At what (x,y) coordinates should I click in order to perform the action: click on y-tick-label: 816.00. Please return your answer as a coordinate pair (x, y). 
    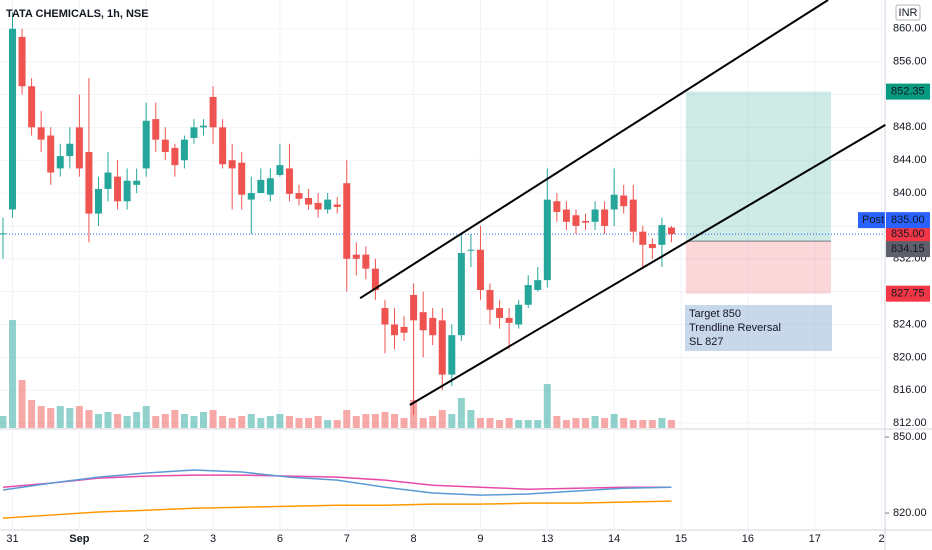
    Looking at the image, I should click on (910, 390).